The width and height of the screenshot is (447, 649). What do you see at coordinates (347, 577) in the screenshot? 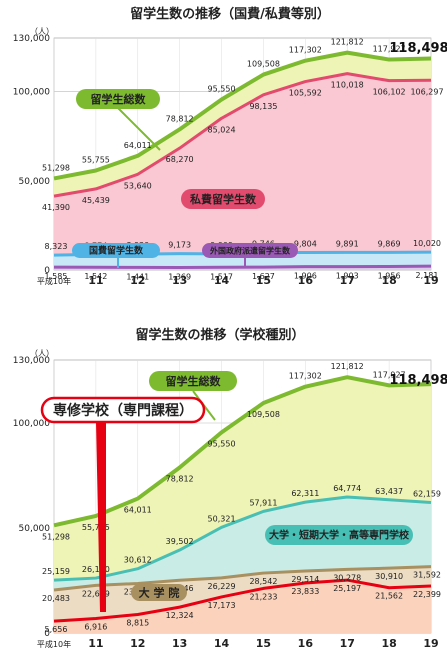
I see `data-label-2: 30,278` at bounding box center [347, 577].